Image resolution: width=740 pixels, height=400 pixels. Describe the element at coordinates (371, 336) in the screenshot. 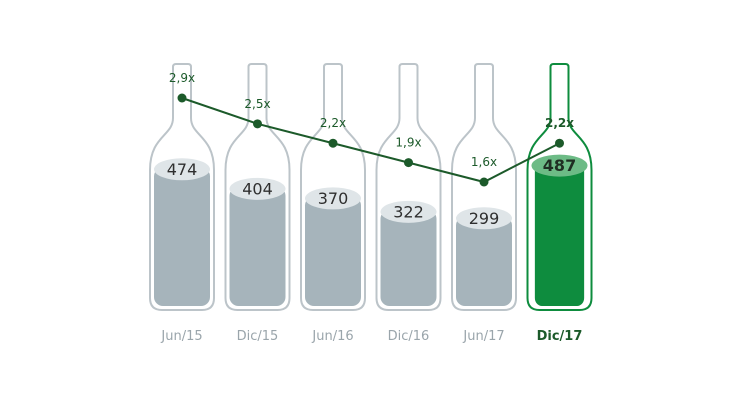

I see `category-labels-layer: Jun/15 Dic/15 Jun/16 Dic/16 Jun/17 Dic/17` at that location.